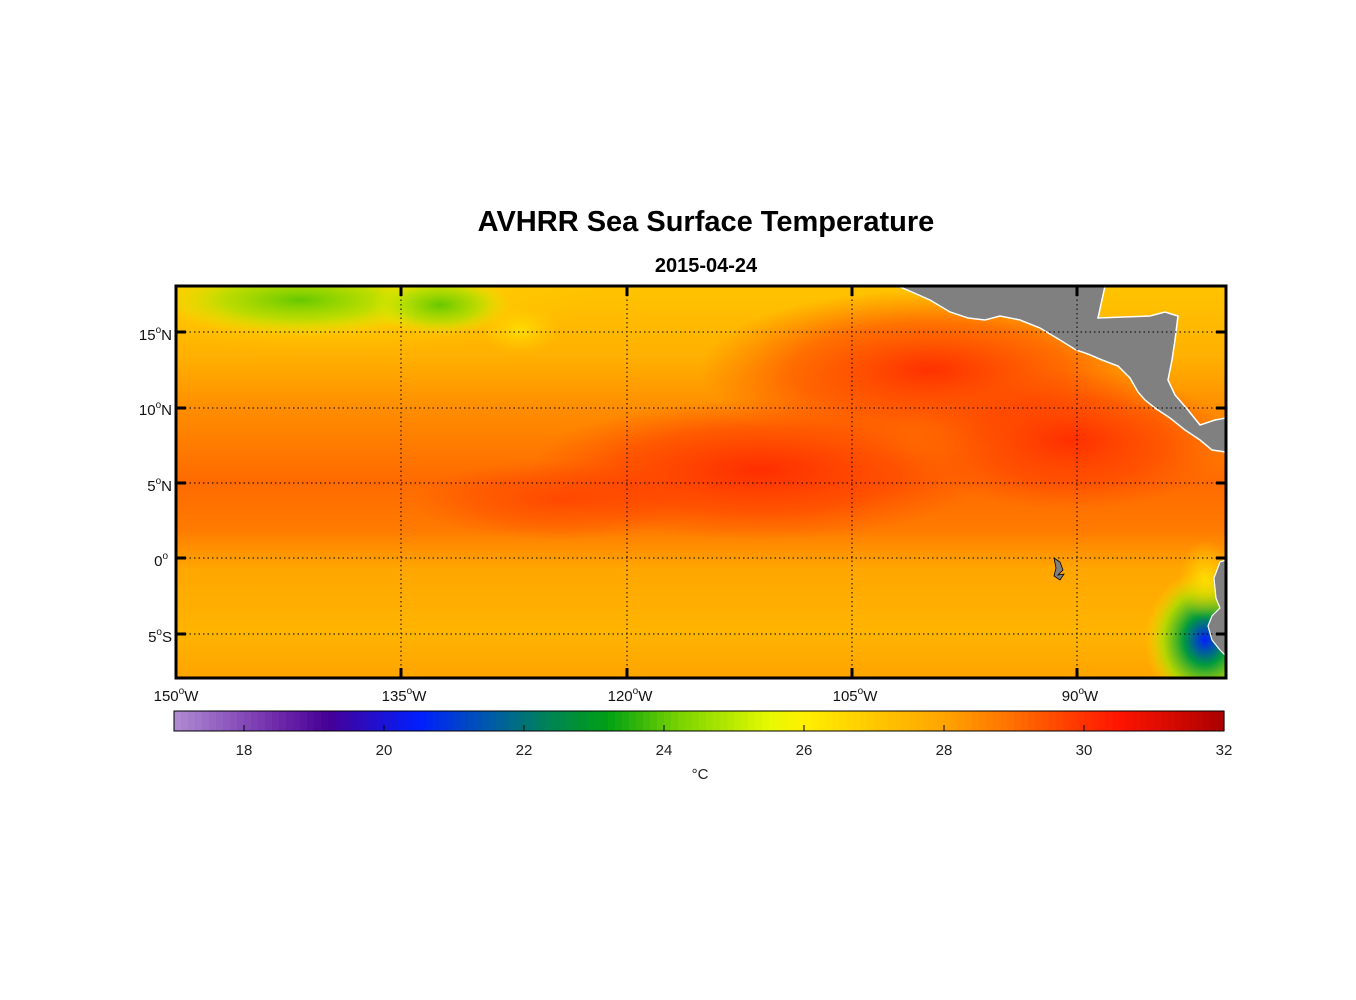  What do you see at coordinates (1061, 369) in the screenshot?
I see `central-america-land` at bounding box center [1061, 369].